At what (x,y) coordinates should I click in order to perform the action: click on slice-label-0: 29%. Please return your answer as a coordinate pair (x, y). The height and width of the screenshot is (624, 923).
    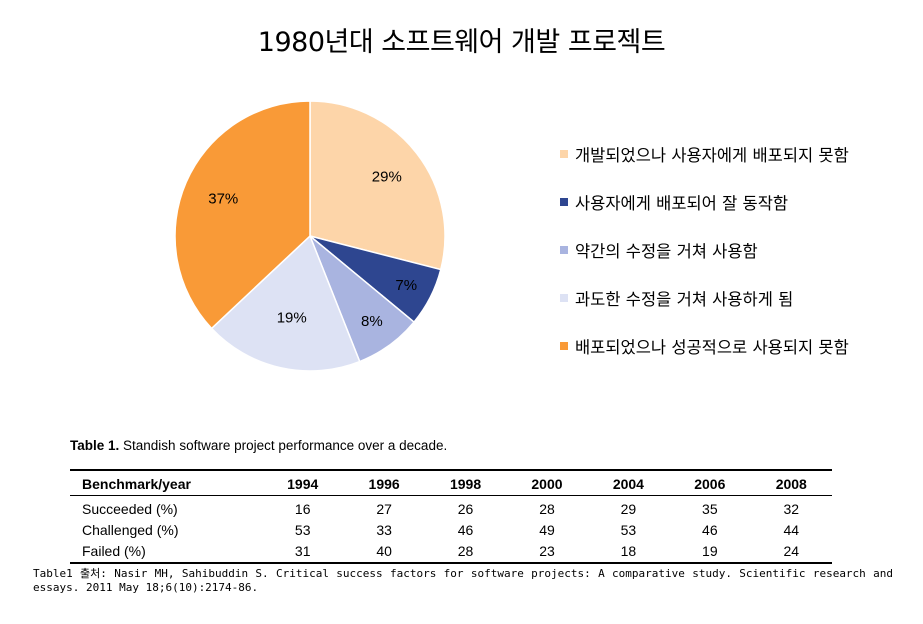
    Looking at the image, I should click on (387, 176).